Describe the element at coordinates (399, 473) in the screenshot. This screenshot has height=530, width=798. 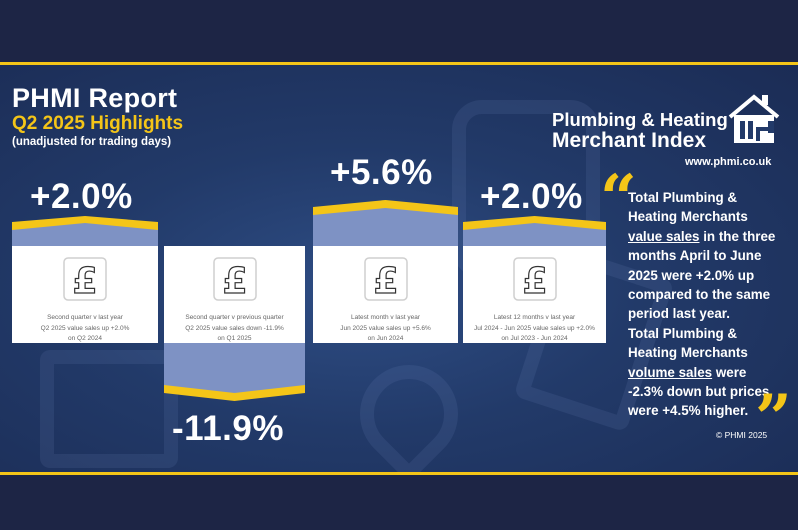
I see `bottom-gold-line` at that location.